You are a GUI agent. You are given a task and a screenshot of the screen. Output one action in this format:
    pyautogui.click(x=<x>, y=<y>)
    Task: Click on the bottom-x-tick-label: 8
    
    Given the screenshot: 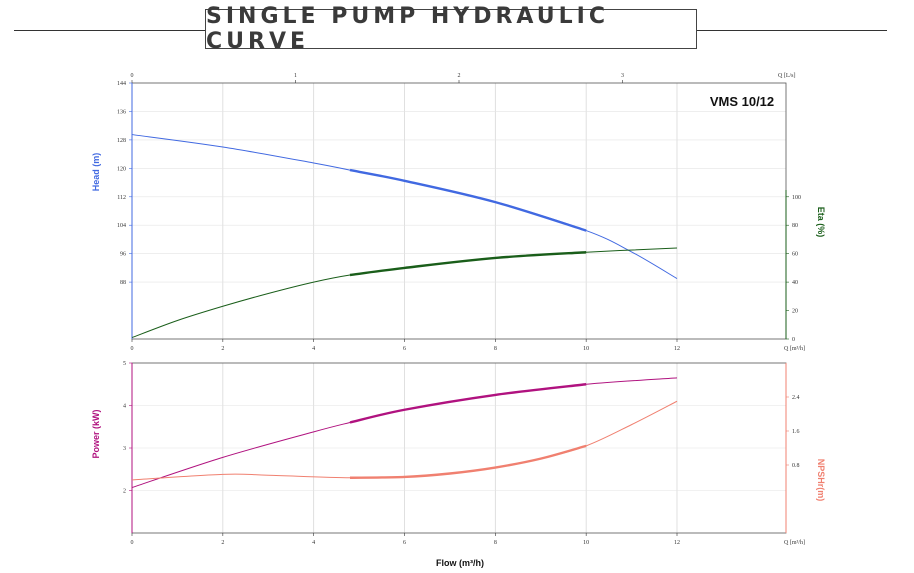 What is the action you would take?
    pyautogui.click(x=495, y=543)
    